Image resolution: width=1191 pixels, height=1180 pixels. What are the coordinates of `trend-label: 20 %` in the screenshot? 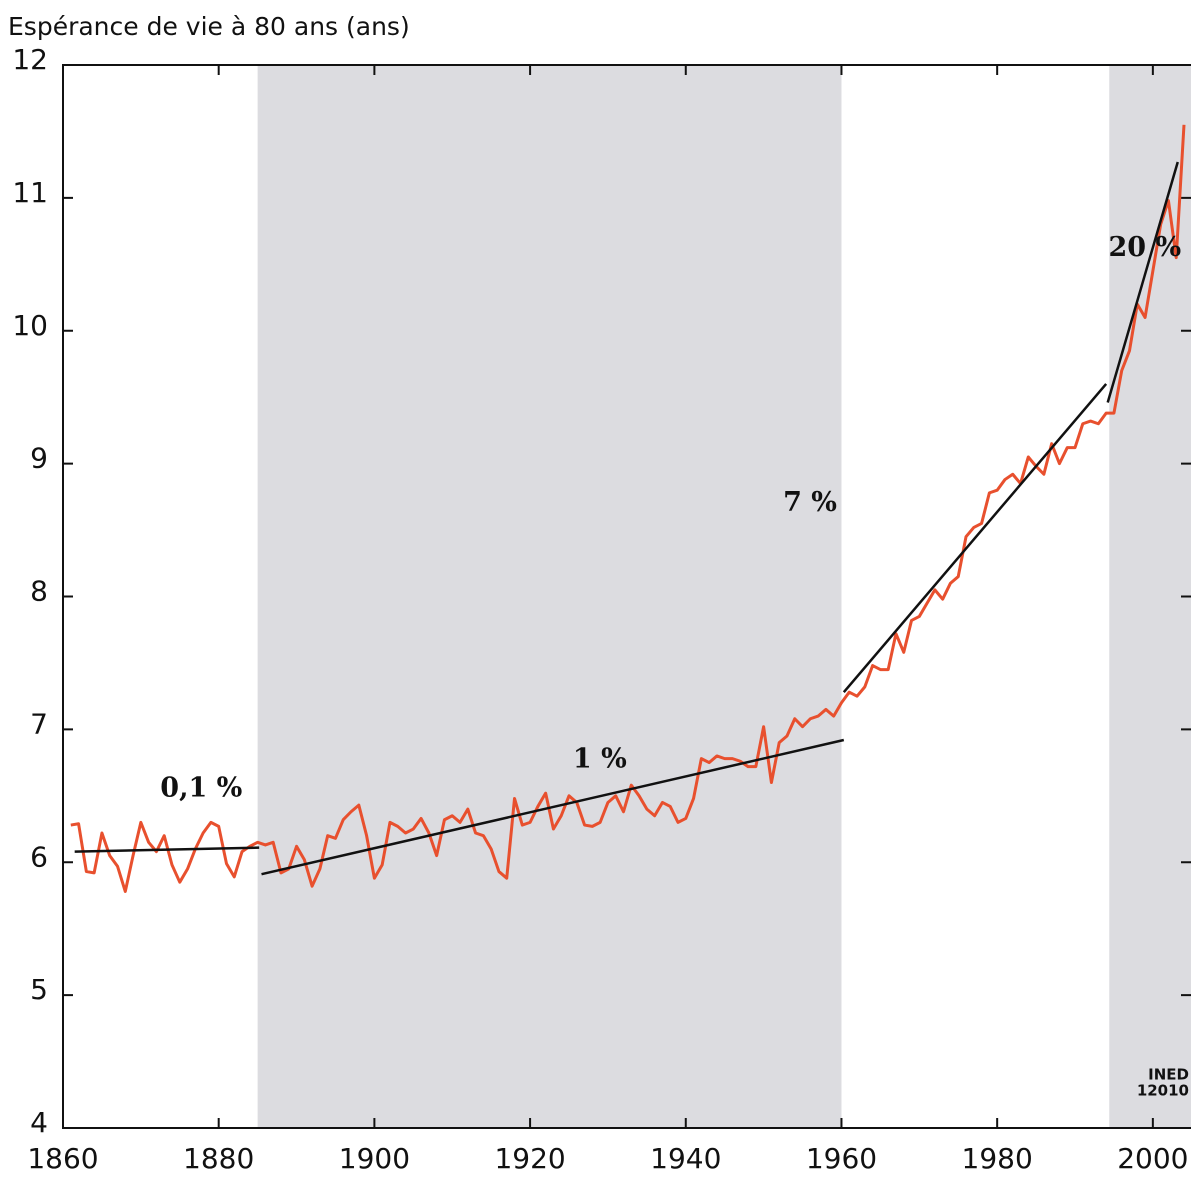 It's located at (1144, 247).